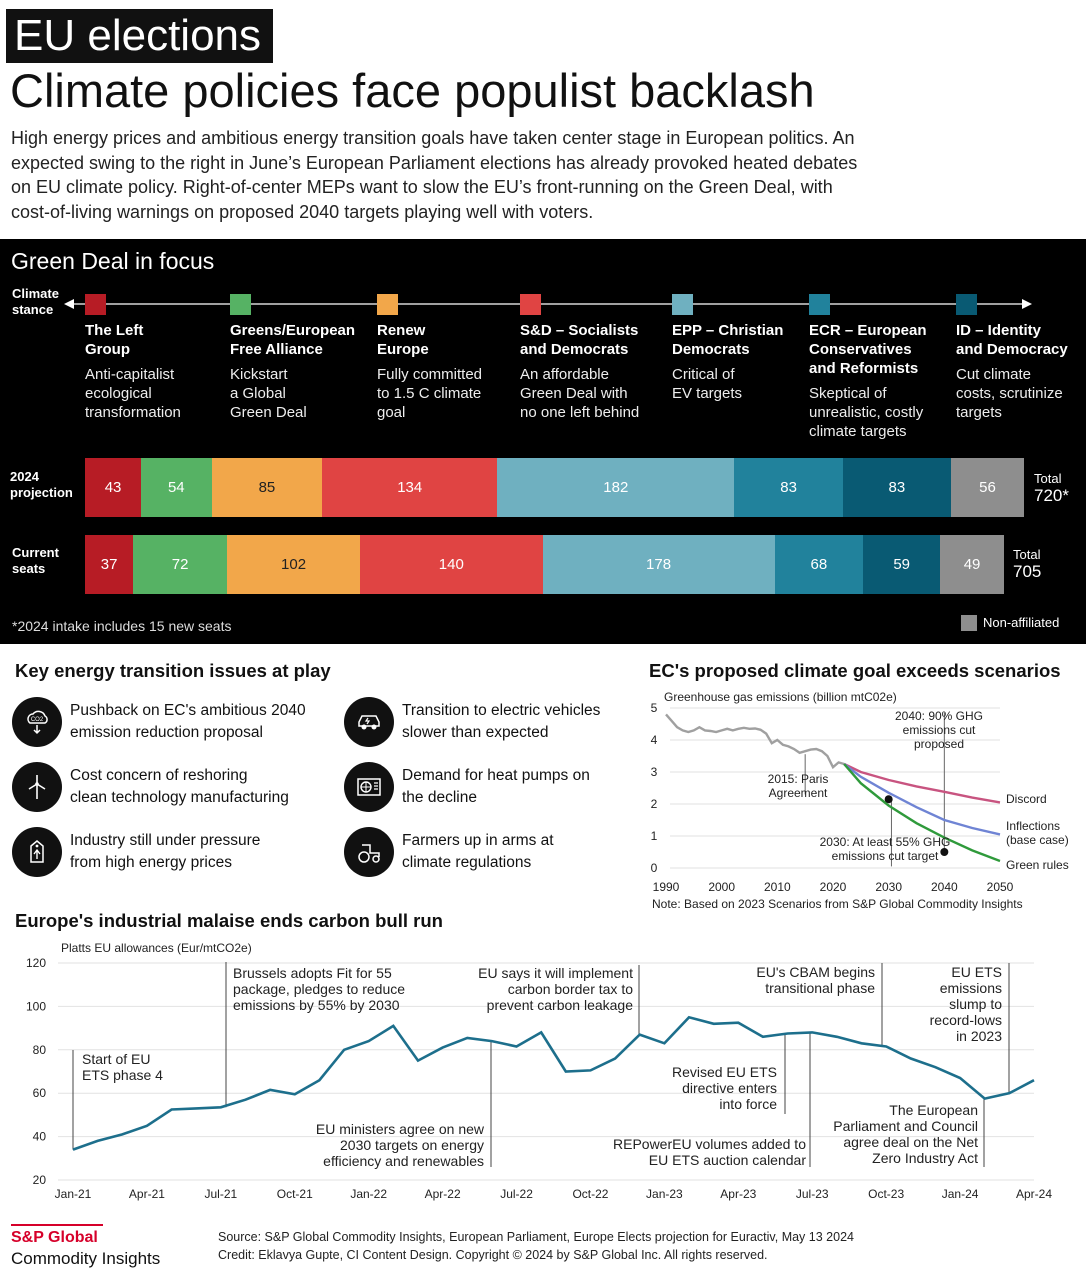 The width and height of the screenshot is (1086, 1280). What do you see at coordinates (37, 852) in the screenshot?
I see `price-tag-icon` at bounding box center [37, 852].